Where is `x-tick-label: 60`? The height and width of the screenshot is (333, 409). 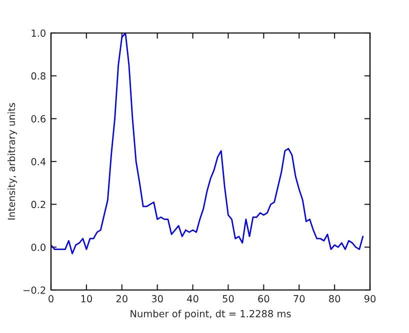 x-tick-label: 60 is located at coordinates (264, 298).